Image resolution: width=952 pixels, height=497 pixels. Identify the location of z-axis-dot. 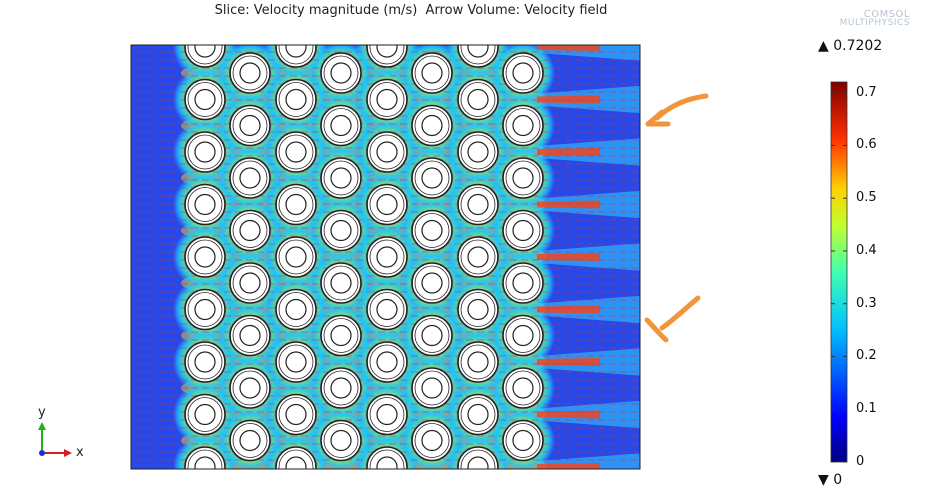
(42, 453).